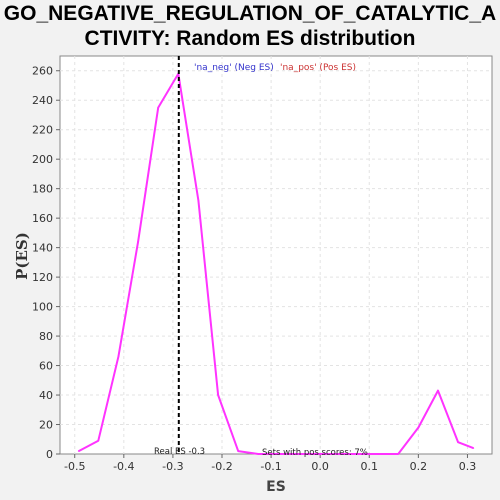 The image size is (500, 500). What do you see at coordinates (42, 130) in the screenshot?
I see `y-tick-label: 220` at bounding box center [42, 130].